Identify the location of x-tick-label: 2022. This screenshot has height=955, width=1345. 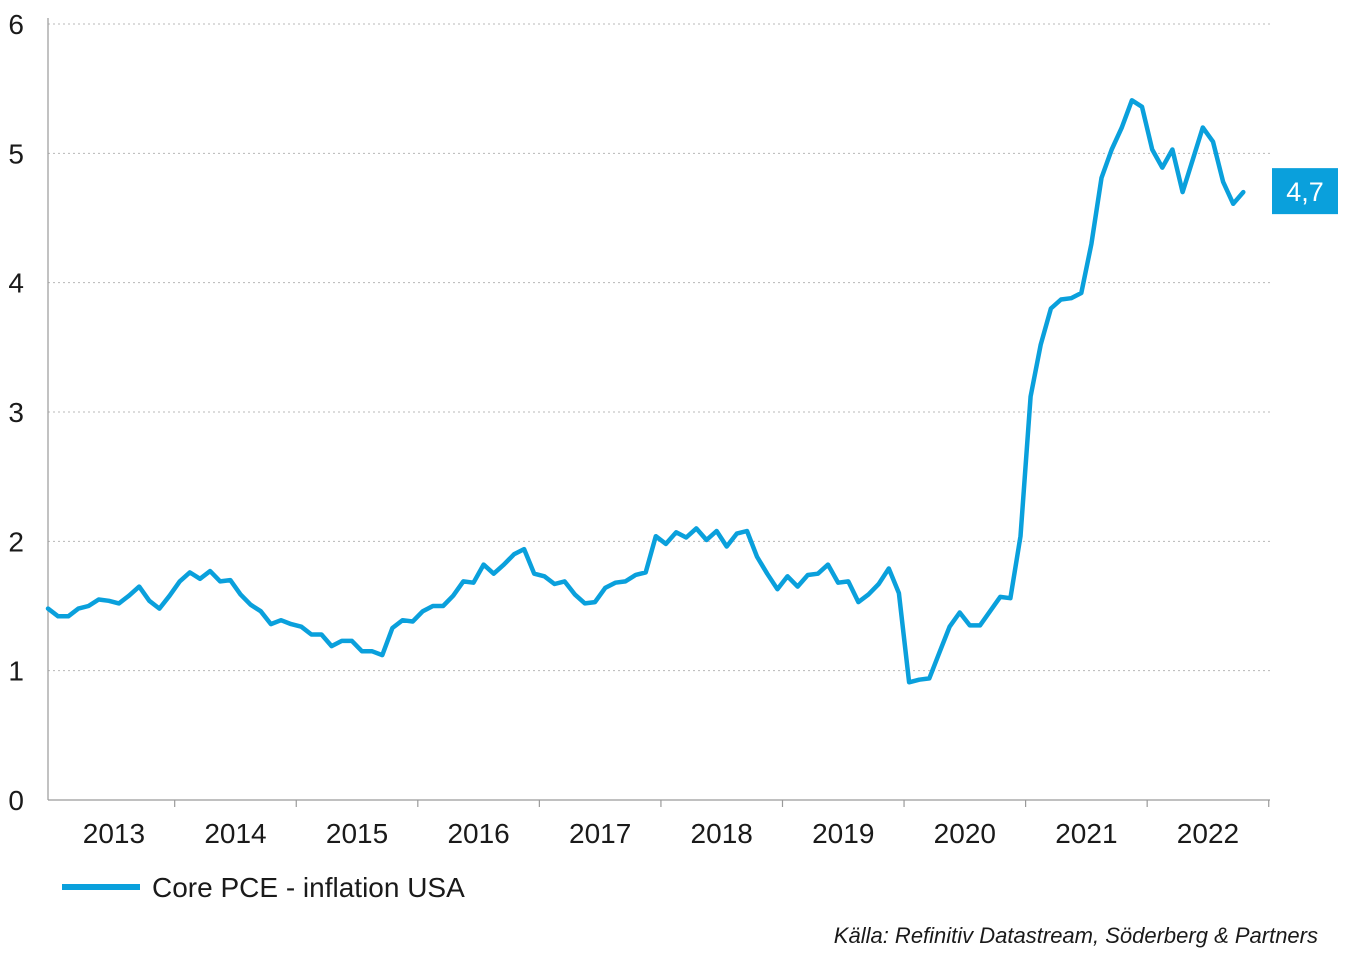
(1208, 833).